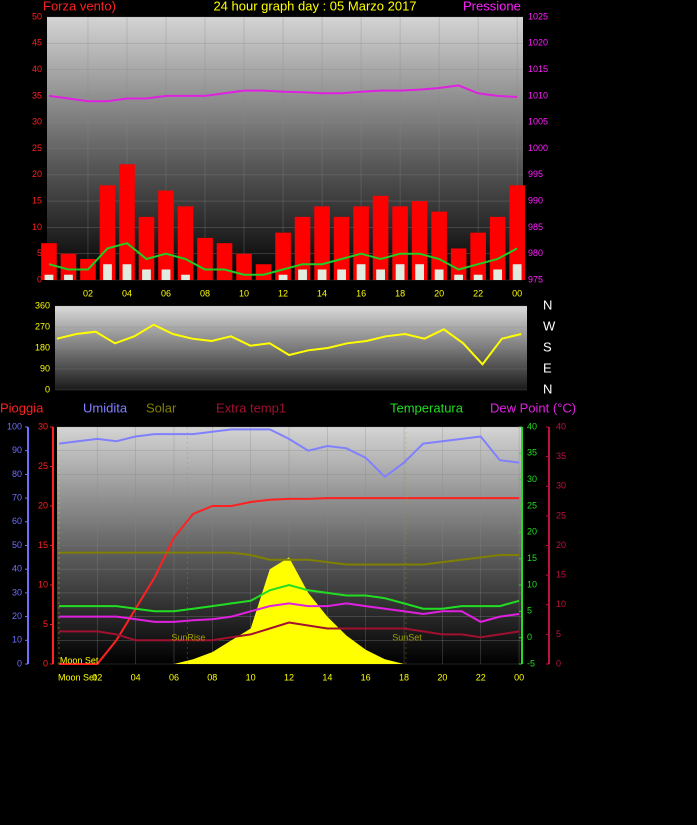 Image resolution: width=697 pixels, height=825 pixels. I want to click on legend-entry: Dew Point (°C), so click(533, 407).